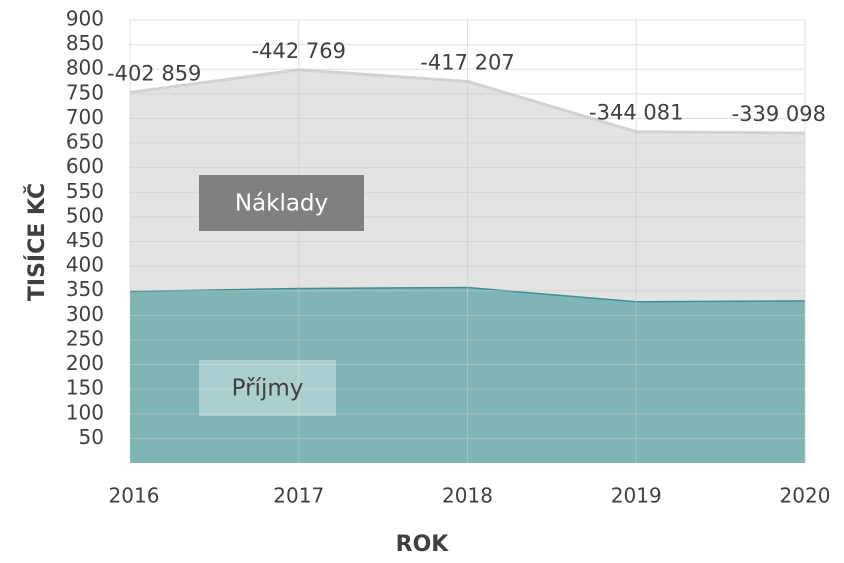  What do you see at coordinates (37, 242) in the screenshot?
I see `y-axis-title: TISÍCE KČ` at bounding box center [37, 242].